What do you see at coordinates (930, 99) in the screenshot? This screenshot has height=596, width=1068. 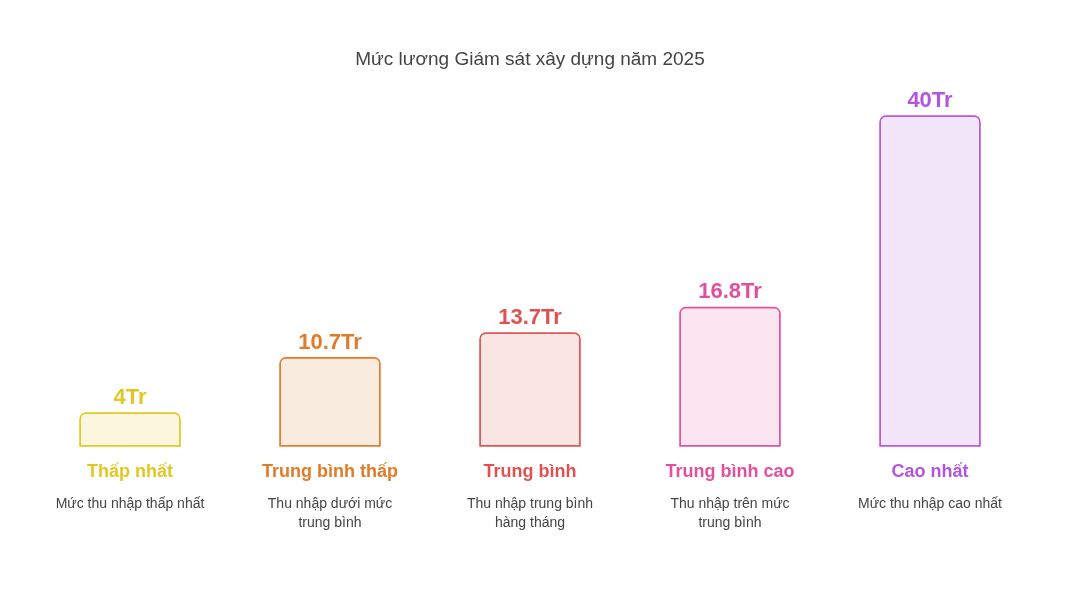 I see `data-label: 40Tr` at bounding box center [930, 99].